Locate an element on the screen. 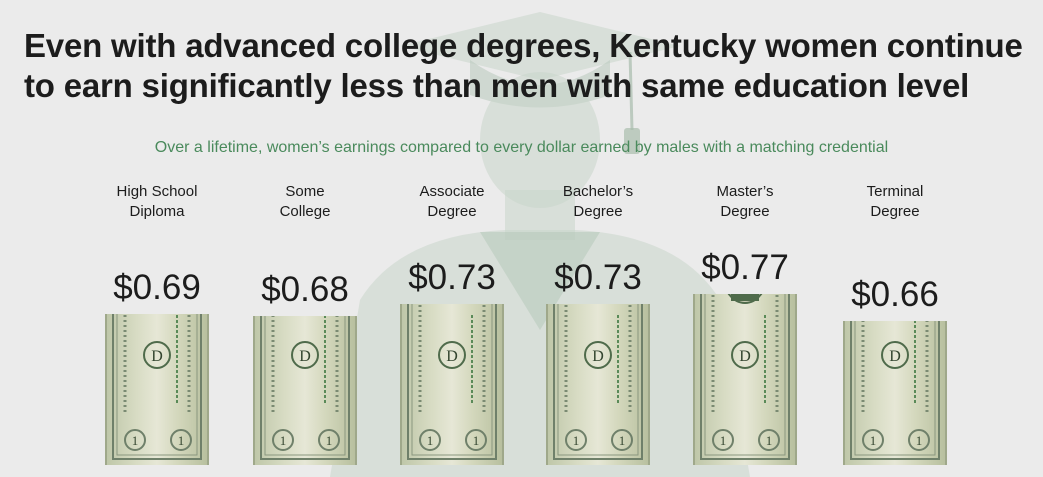 The height and width of the screenshot is (477, 1043). value-label: $0.77 is located at coordinates (745, 267).